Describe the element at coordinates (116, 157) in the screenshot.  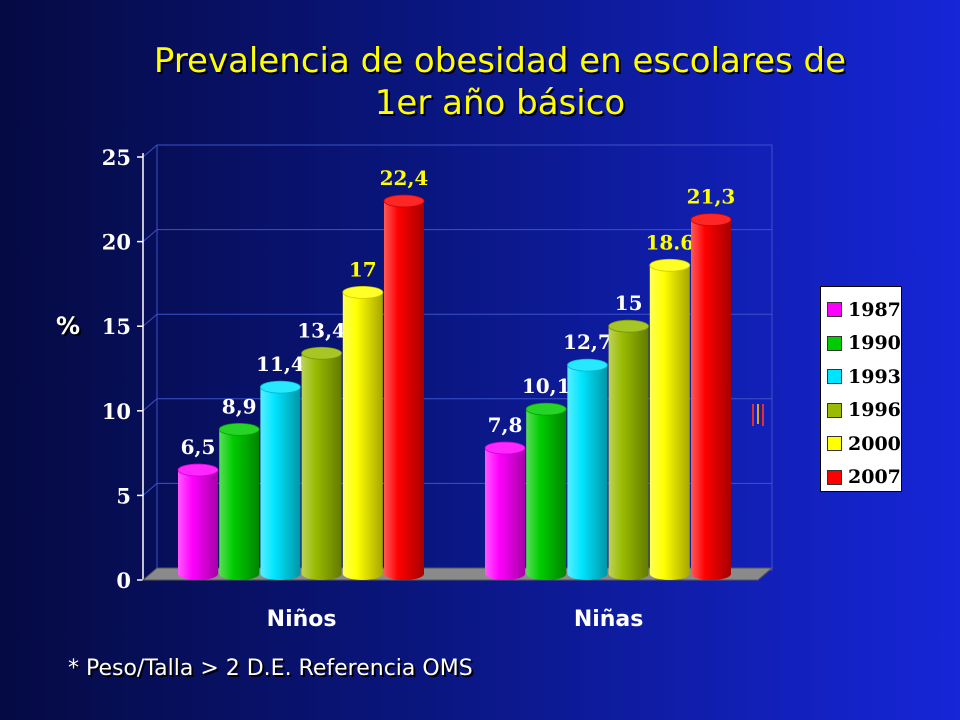
I see `y-tick-label-25: 25` at that location.